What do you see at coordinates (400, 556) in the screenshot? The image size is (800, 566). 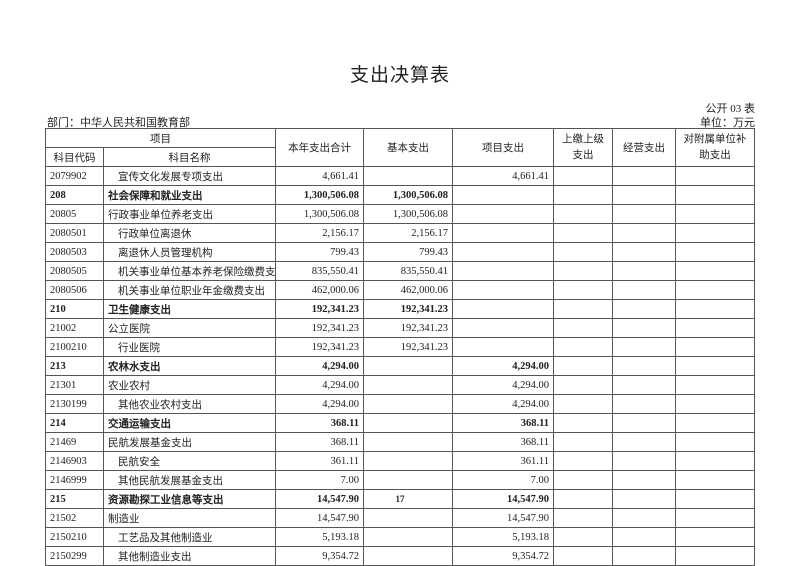 I see `table-row: 2150299 其他制造业支出 9,354.72 9,354.72` at bounding box center [400, 556].